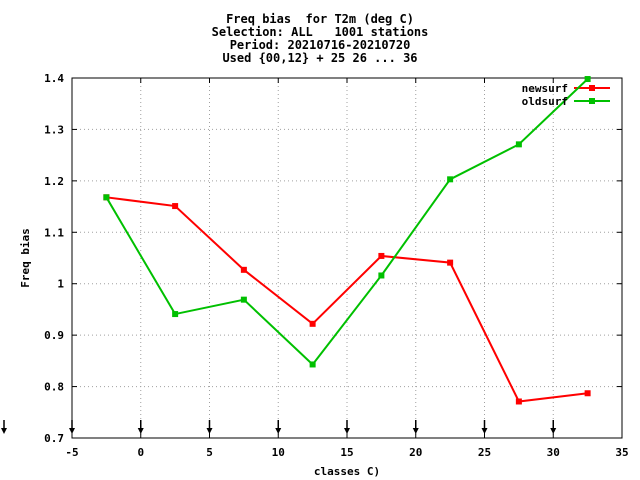 The height and width of the screenshot is (480, 640). Describe the element at coordinates (25, 258) in the screenshot. I see `y-axis-label: Freq bias` at that location.